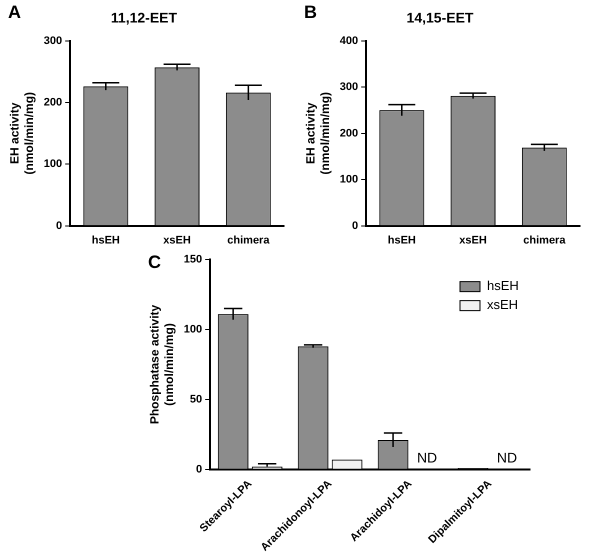  What do you see at coordinates (144, 17) in the screenshot?
I see `chart-title: 11,12-EET` at bounding box center [144, 17].